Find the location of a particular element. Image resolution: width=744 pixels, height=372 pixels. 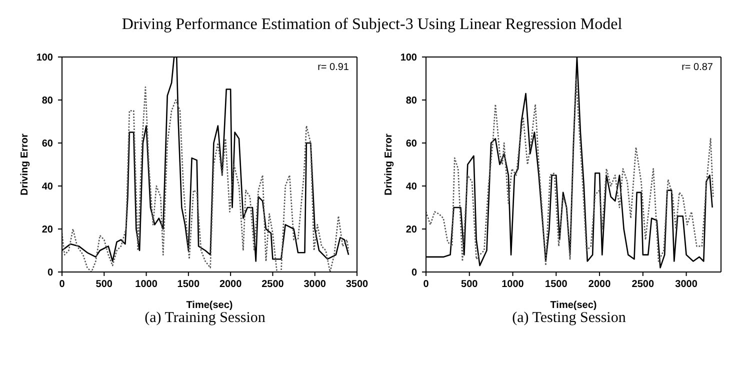

annotation: r= 0.87 is located at coordinates (697, 67).